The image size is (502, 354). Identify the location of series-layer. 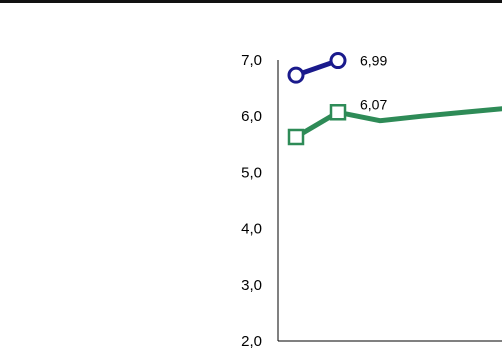
(394, 99).